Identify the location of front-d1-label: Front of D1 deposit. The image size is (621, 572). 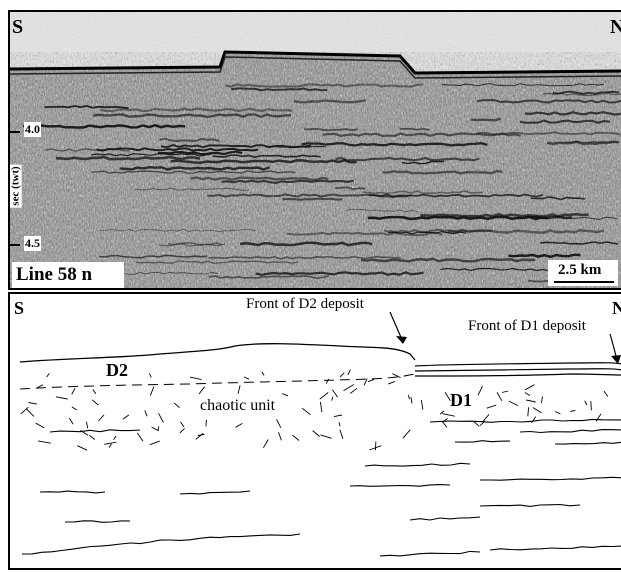
(527, 326).